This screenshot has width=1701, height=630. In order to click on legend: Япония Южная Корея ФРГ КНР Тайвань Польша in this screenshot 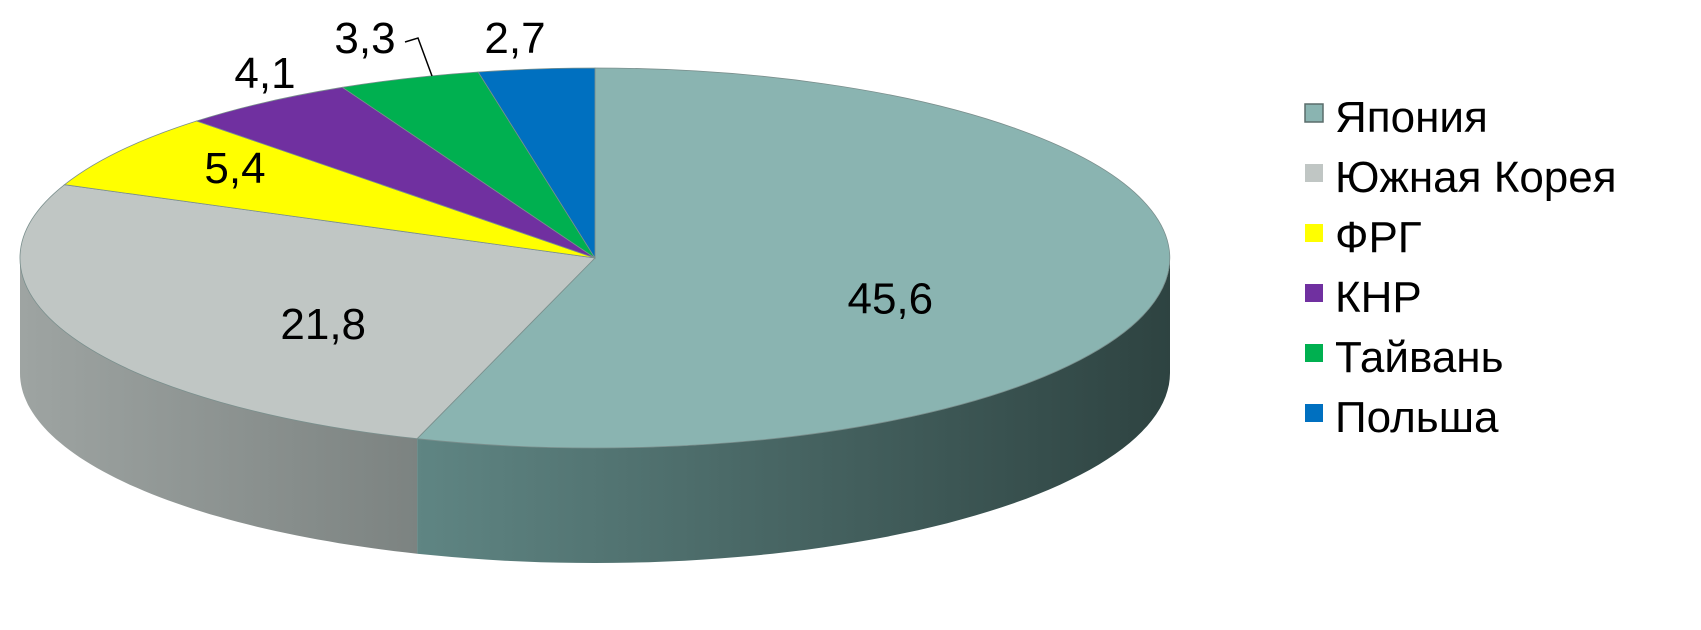, I will do `click(1460, 267)`.